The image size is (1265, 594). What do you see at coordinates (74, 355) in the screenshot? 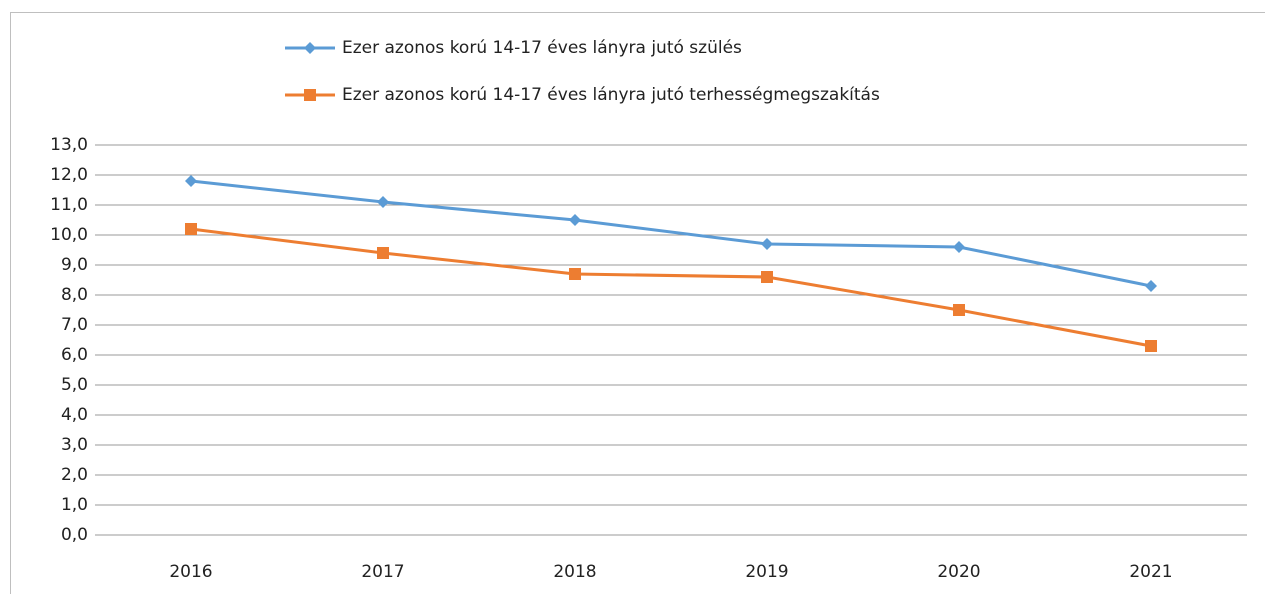
I see `y-tick-label: 6,0` at bounding box center [74, 355].